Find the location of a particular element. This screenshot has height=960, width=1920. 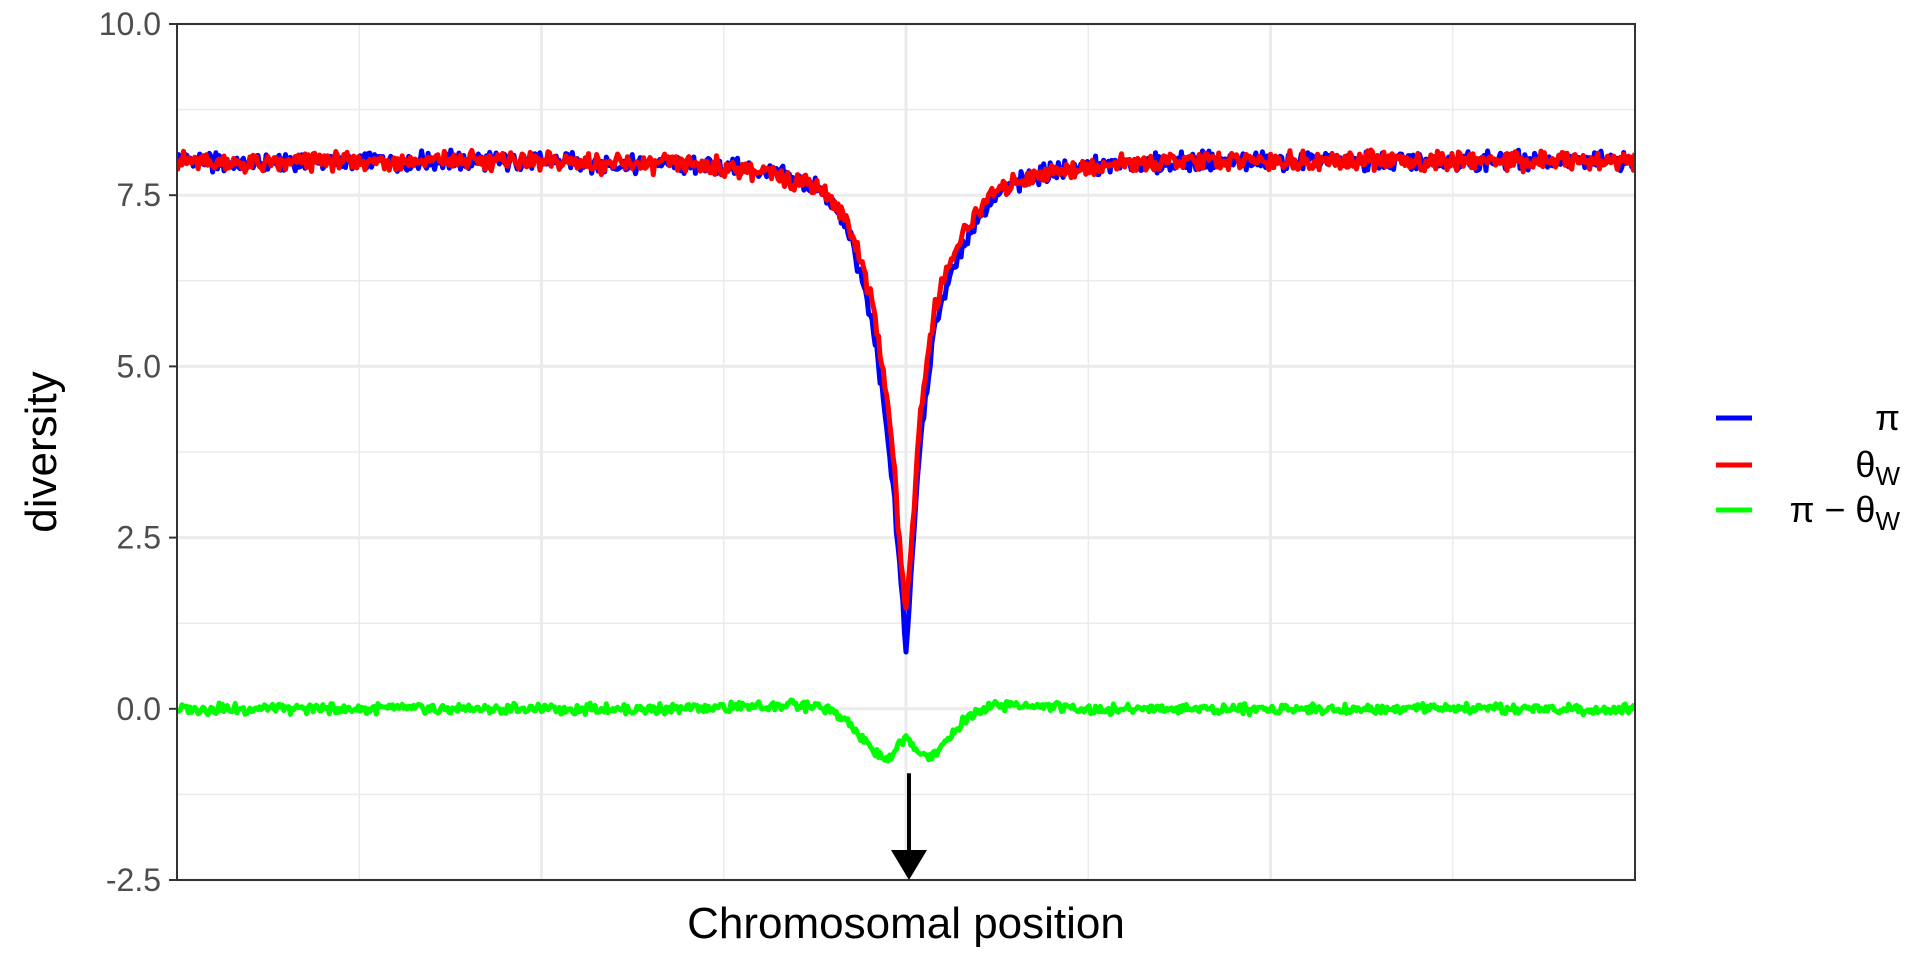

legend-label-1: θW is located at coordinates (1877, 467).